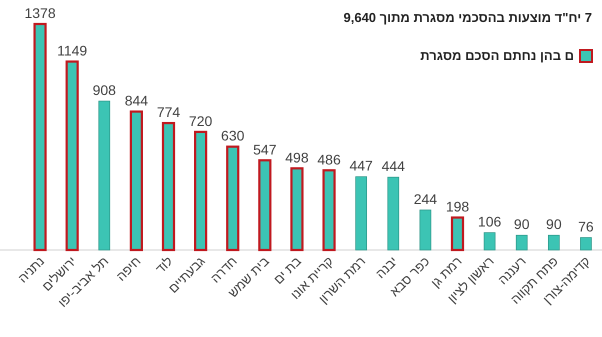 The height and width of the screenshot is (337, 602). What do you see at coordinates (104, 90) in the screenshot?
I see `data-label: 908` at bounding box center [104, 90].